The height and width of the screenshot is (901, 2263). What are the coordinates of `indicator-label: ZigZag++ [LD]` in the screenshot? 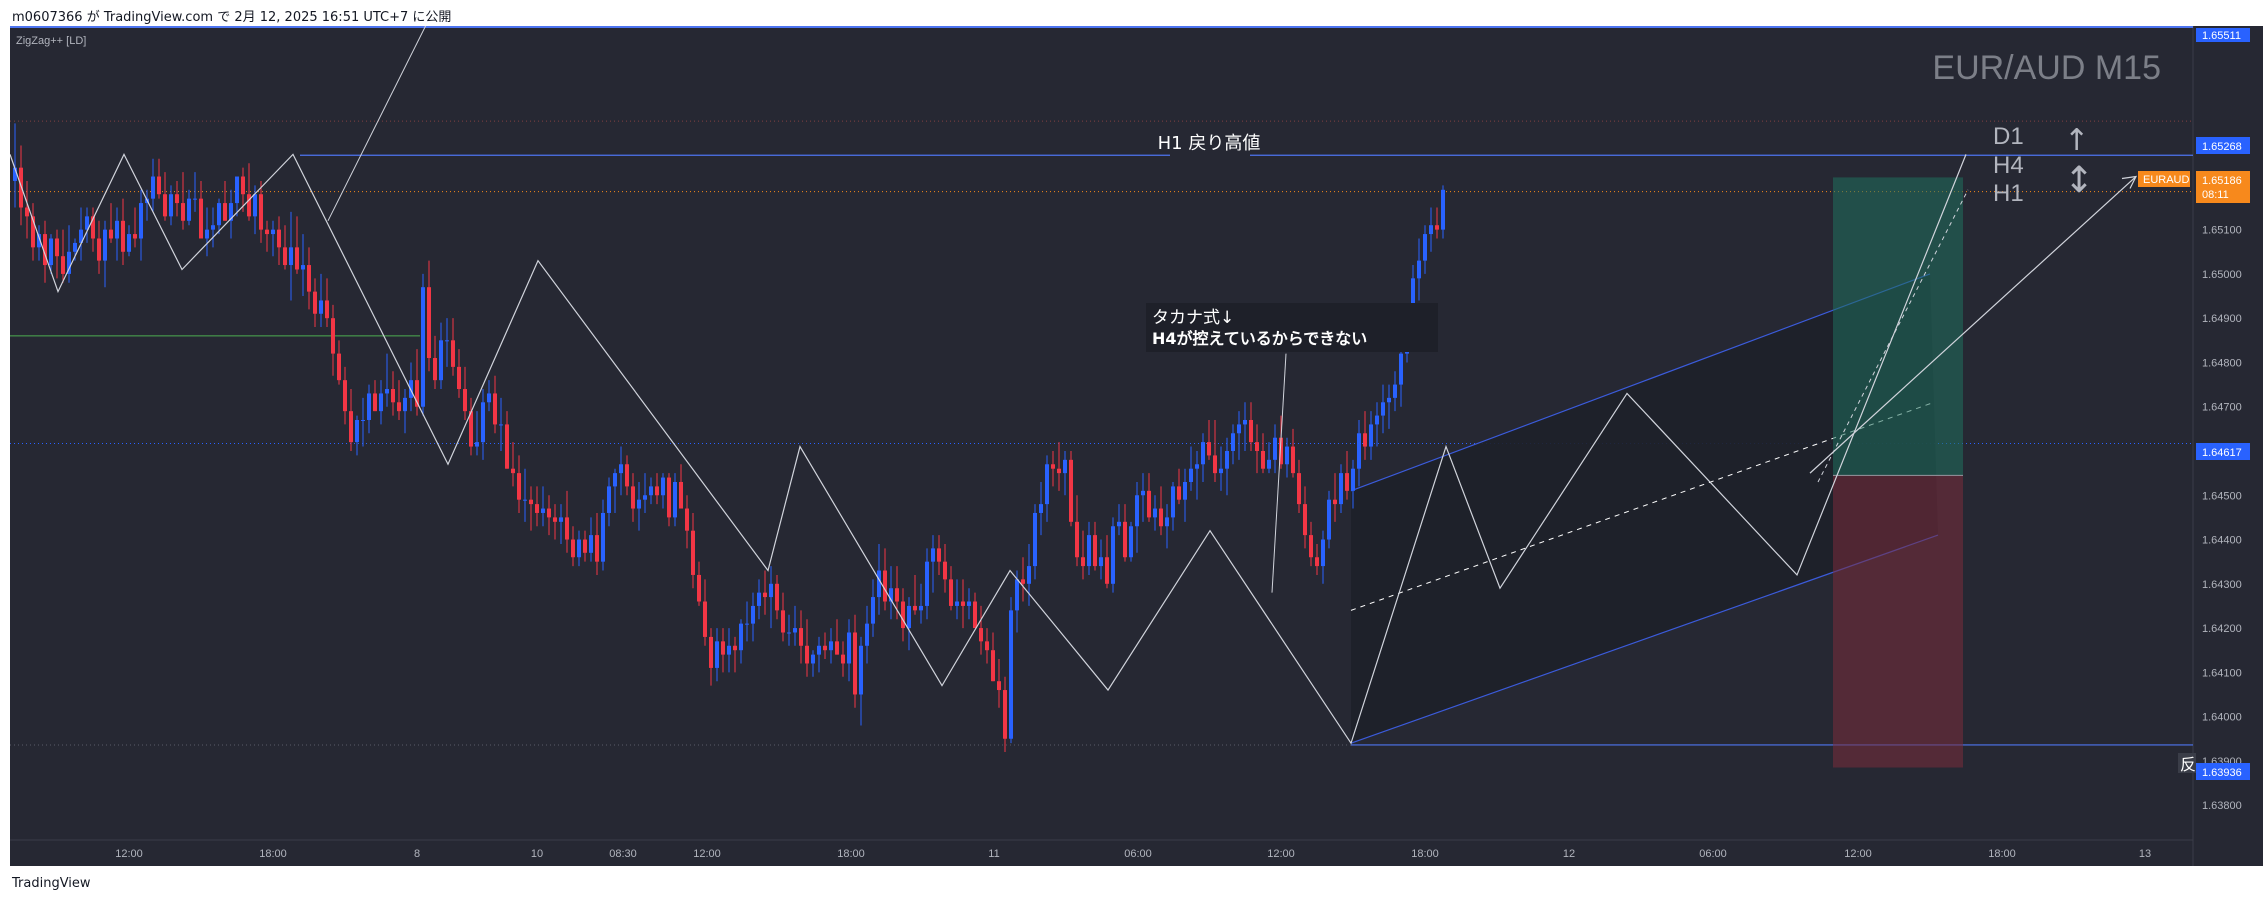 It's located at (51, 41).